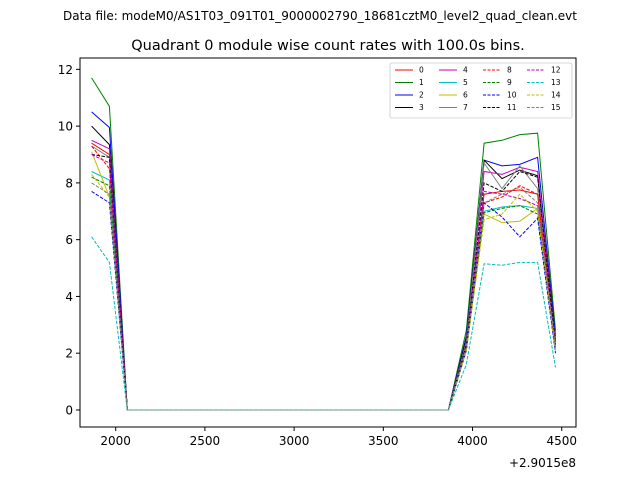  What do you see at coordinates (465, 70) in the screenshot?
I see `legend-label-4: 4` at bounding box center [465, 70].